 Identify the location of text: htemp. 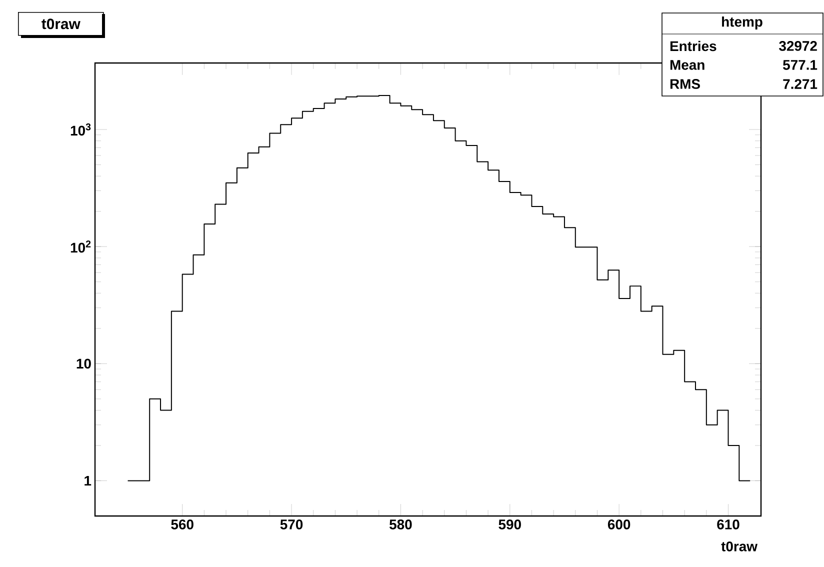
(742, 23).